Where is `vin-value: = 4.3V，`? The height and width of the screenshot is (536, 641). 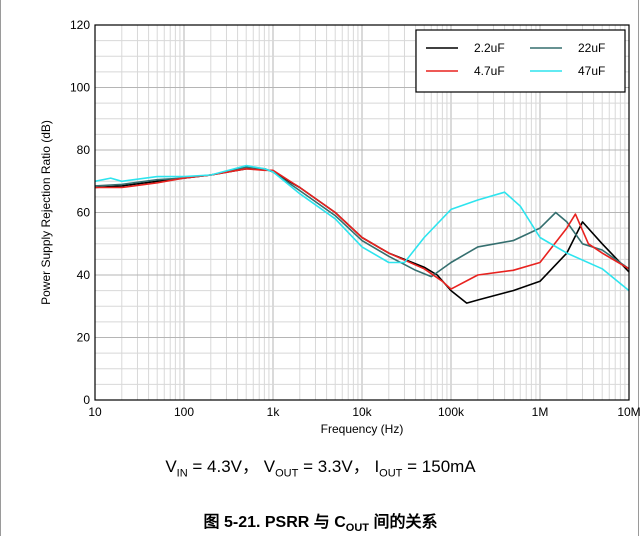
vin-value: = 4.3V， is located at coordinates (223, 466).